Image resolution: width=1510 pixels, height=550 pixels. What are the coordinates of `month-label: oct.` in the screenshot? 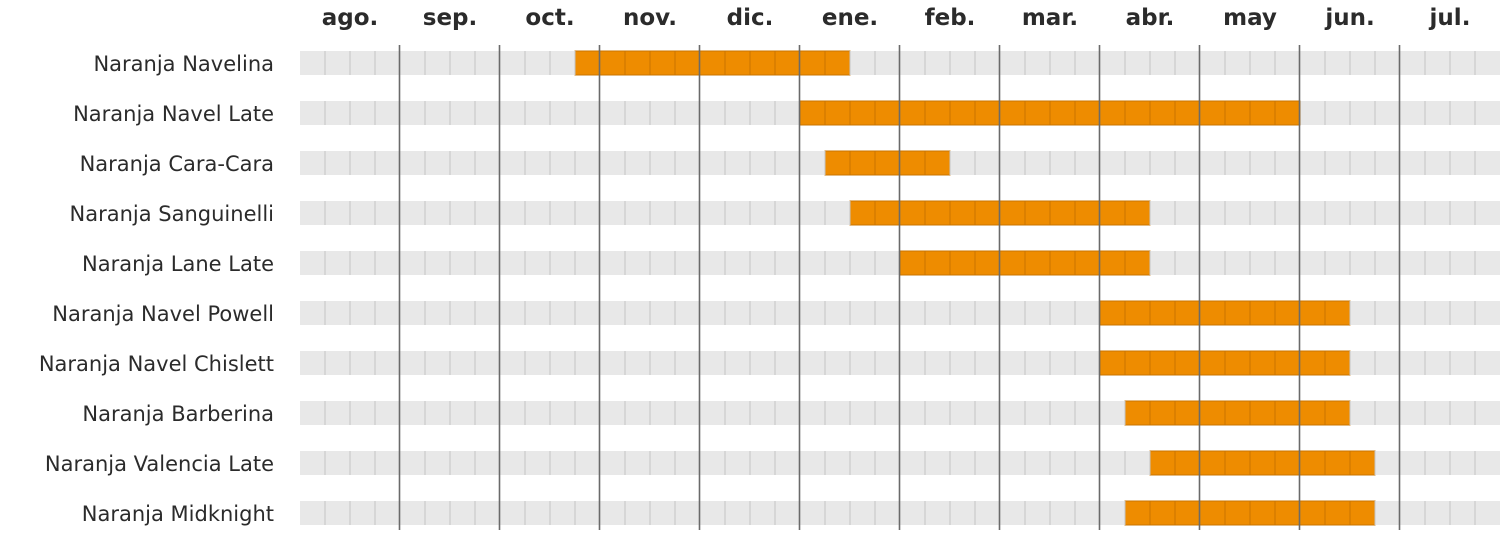 It's located at (549, 18).